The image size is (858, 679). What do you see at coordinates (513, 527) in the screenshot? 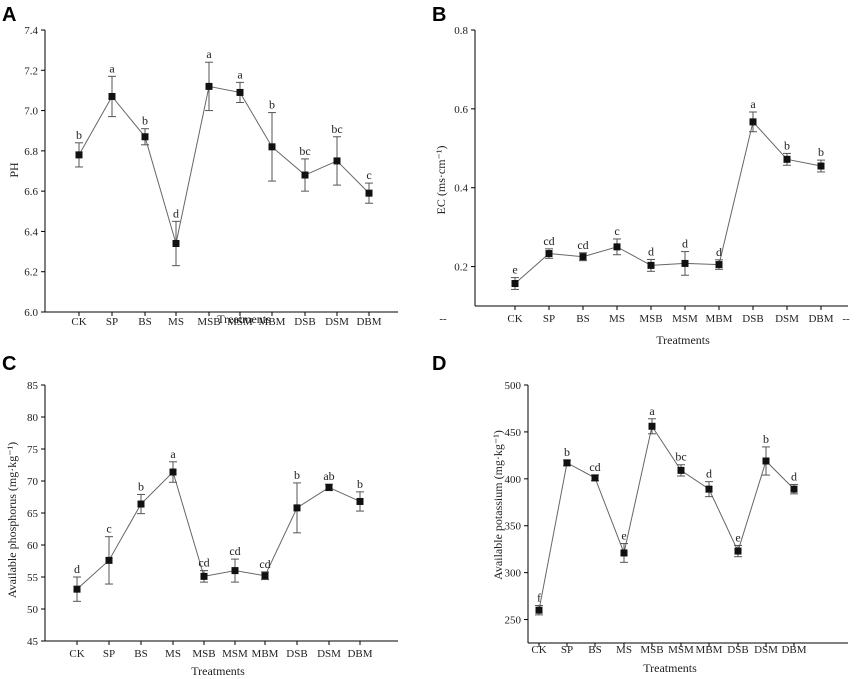
I see `panel-d-y-tick-label: 350` at bounding box center [513, 527].